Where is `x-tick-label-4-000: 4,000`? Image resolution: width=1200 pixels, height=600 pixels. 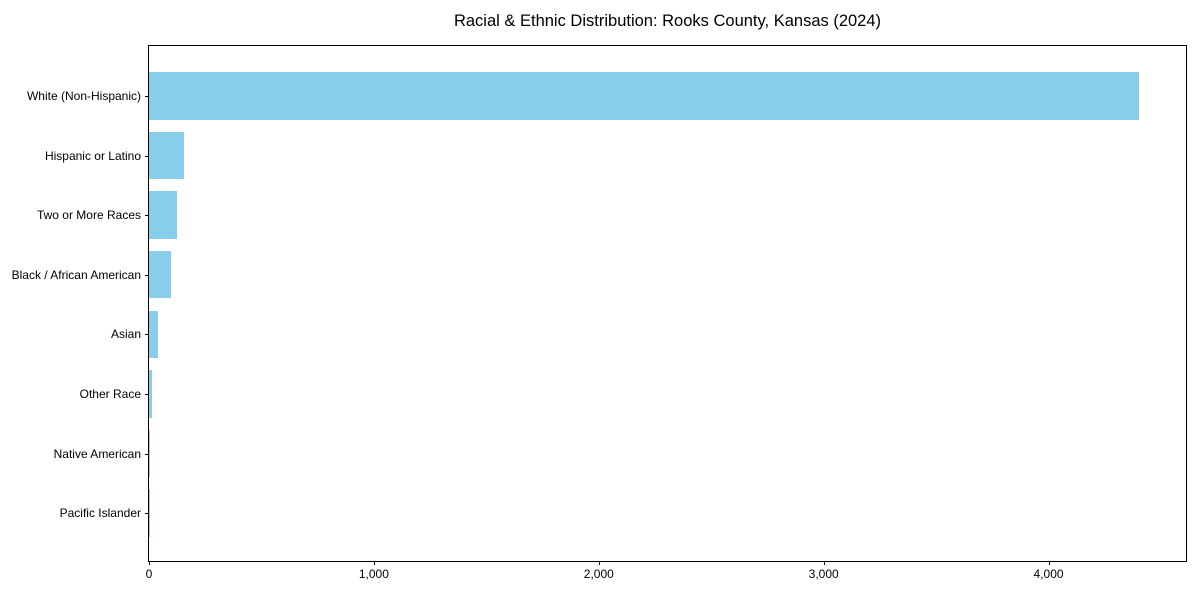
x-tick-label-4-000: 4,000 is located at coordinates (1048, 574).